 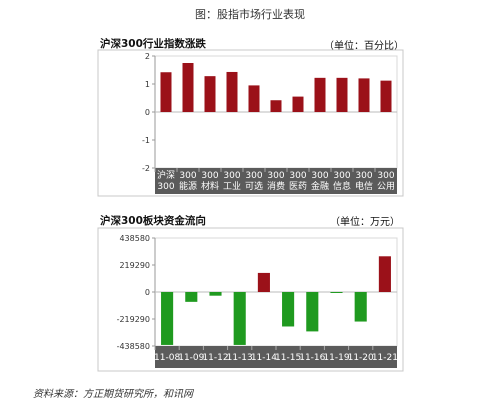 What do you see at coordinates (364, 46) in the screenshot?
I see `chart1-unit: （单位：百分比）` at bounding box center [364, 46].